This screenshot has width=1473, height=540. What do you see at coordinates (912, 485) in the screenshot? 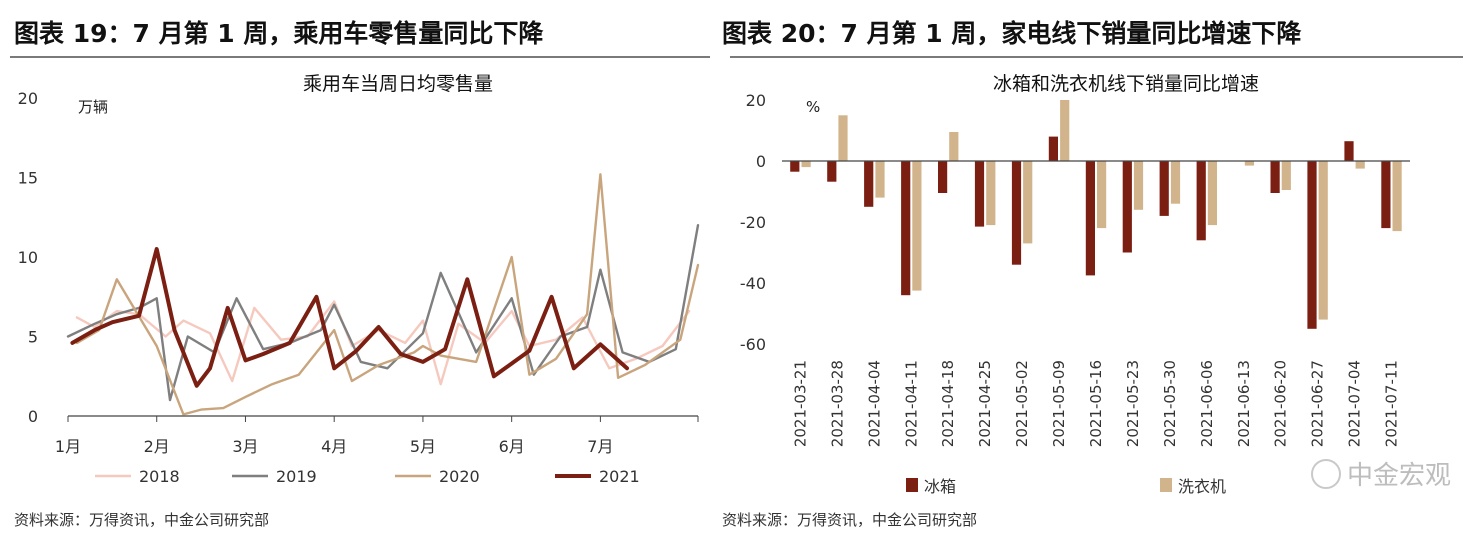
I see `legend-swatch-冰箱` at bounding box center [912, 485].